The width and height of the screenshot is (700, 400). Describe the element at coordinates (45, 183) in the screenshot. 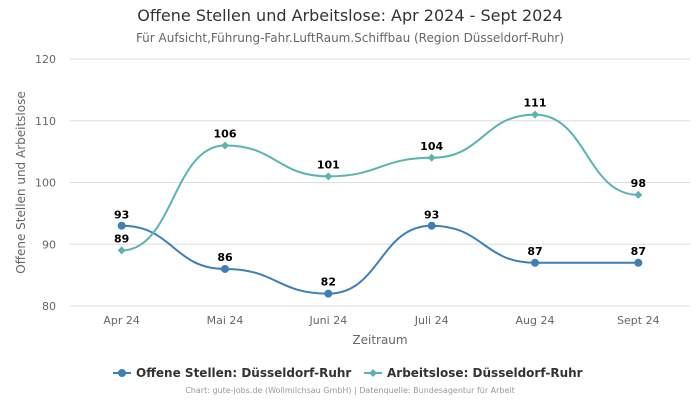

I see `y-tick-label: 100` at that location.